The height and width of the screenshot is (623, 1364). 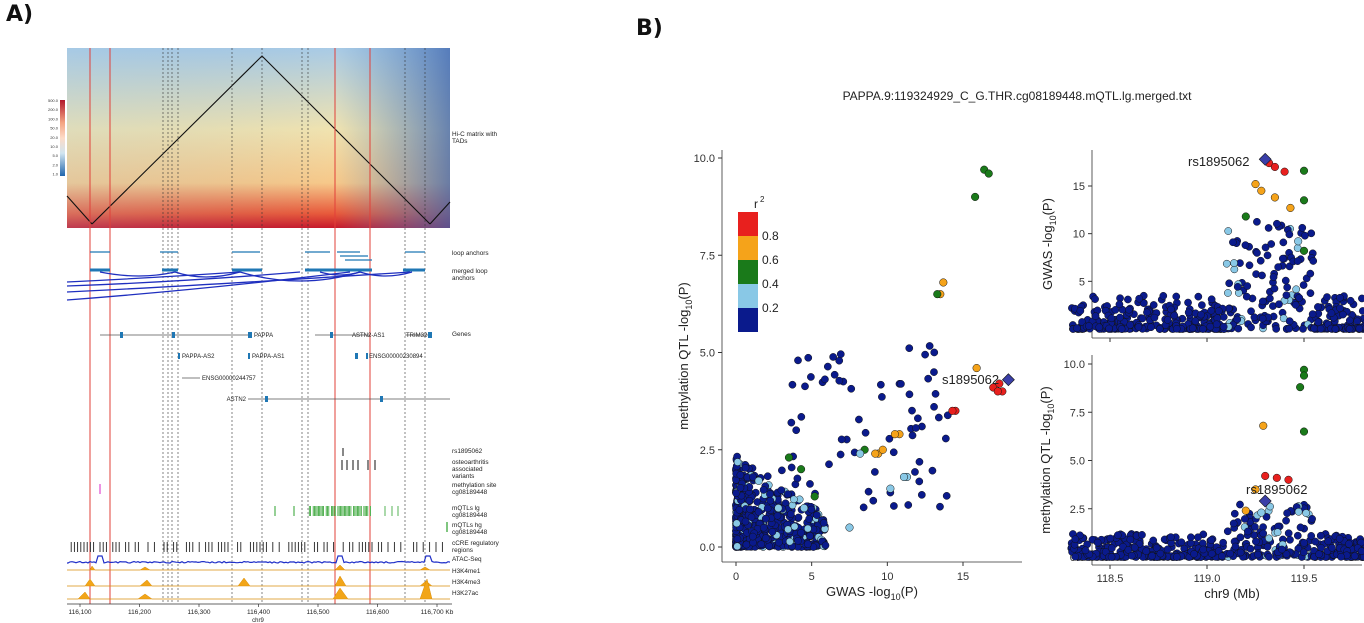 I want to click on gene-label-ensg230894: ENSG00000230894, so click(x=396, y=357).